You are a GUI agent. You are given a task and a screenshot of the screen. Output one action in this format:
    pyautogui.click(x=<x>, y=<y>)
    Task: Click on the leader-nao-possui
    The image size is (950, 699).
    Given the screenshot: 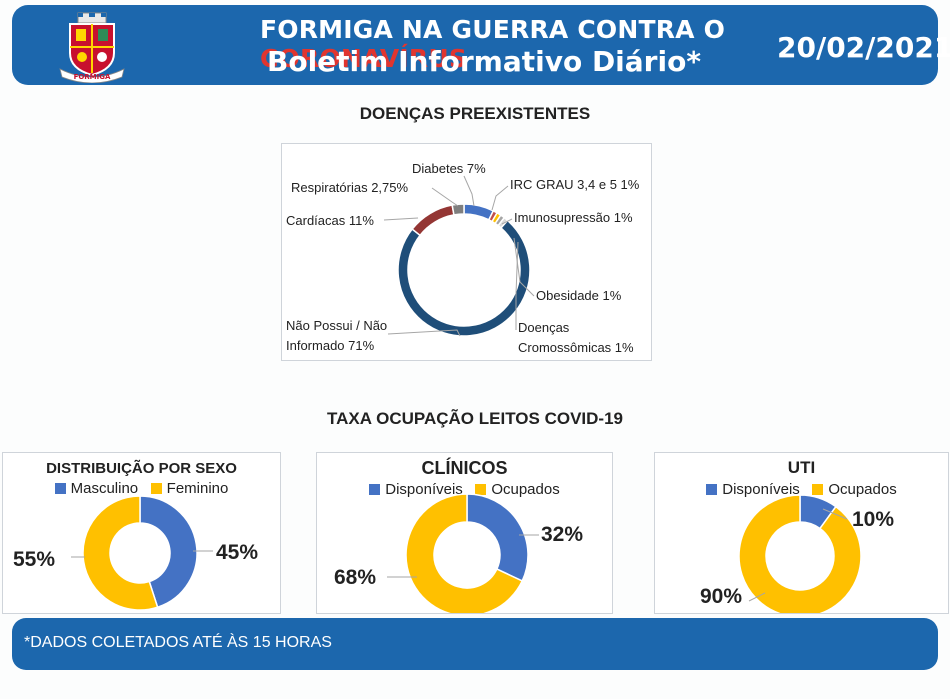 What is the action you would take?
    pyautogui.click(x=424, y=333)
    